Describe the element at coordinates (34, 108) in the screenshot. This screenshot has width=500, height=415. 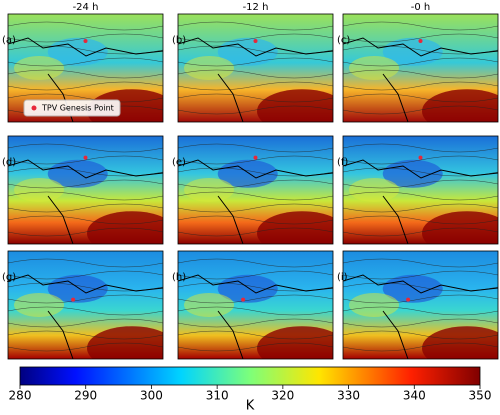
I see `legend-marker` at that location.